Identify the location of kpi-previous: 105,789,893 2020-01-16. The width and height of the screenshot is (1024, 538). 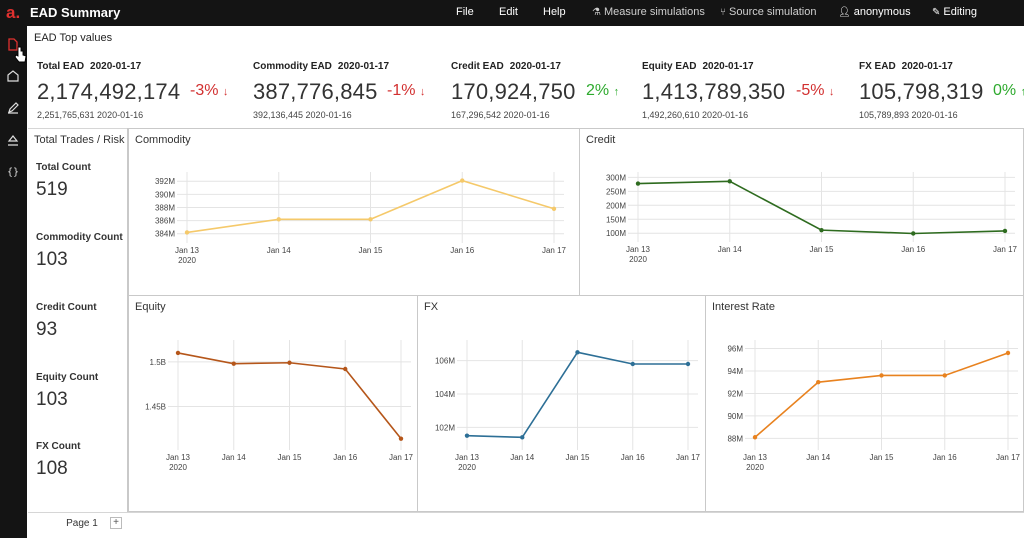
(908, 115).